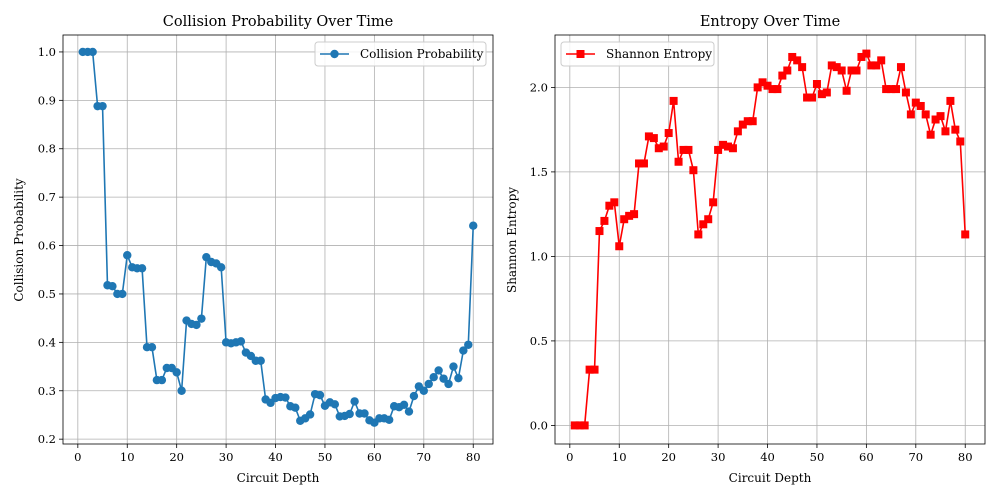 The width and height of the screenshot is (1000, 500). I want to click on collision-legend: Collision Probability, so click(400, 54).